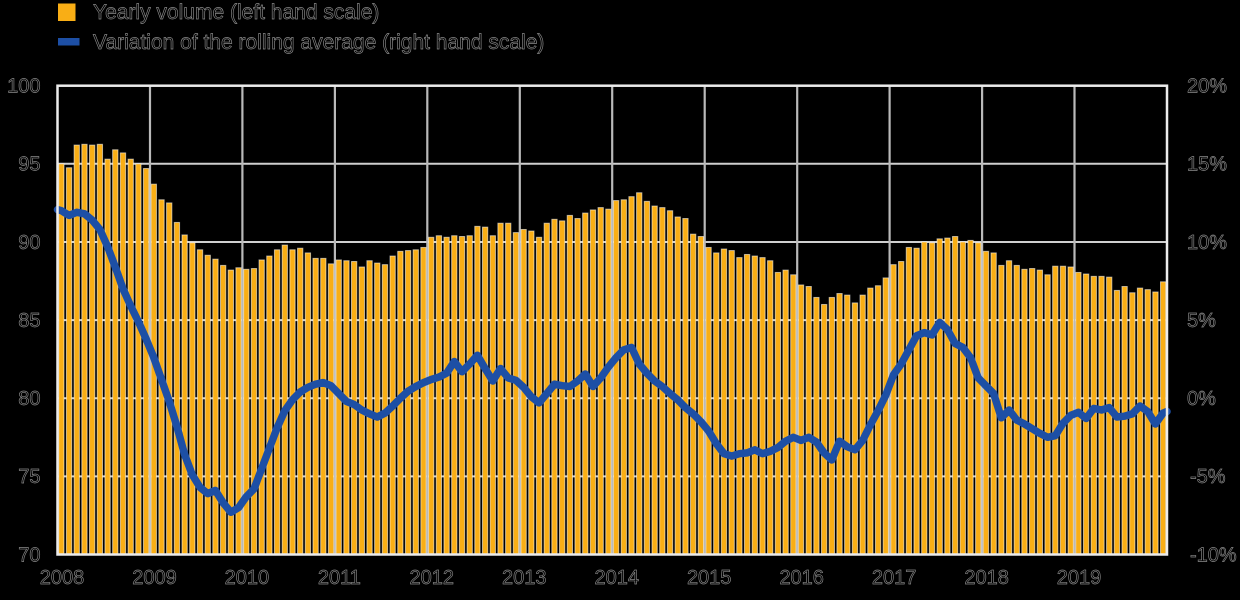 This screenshot has height=600, width=1240. I want to click on svg-text: 2015, so click(709, 578).